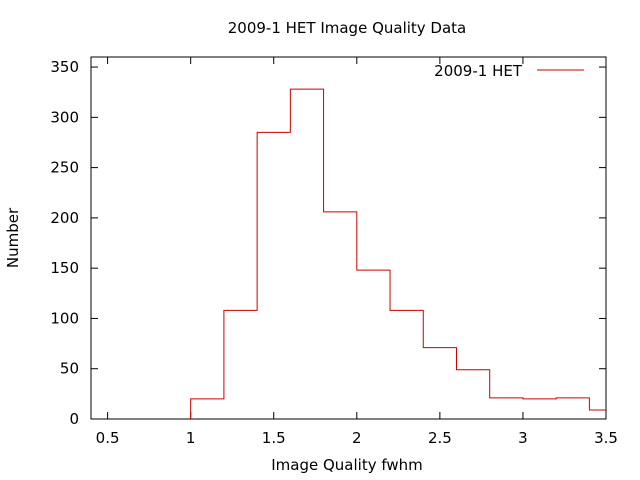 The width and height of the screenshot is (640, 480). What do you see at coordinates (274, 438) in the screenshot?
I see `x-tick-label: 1.5` at bounding box center [274, 438].